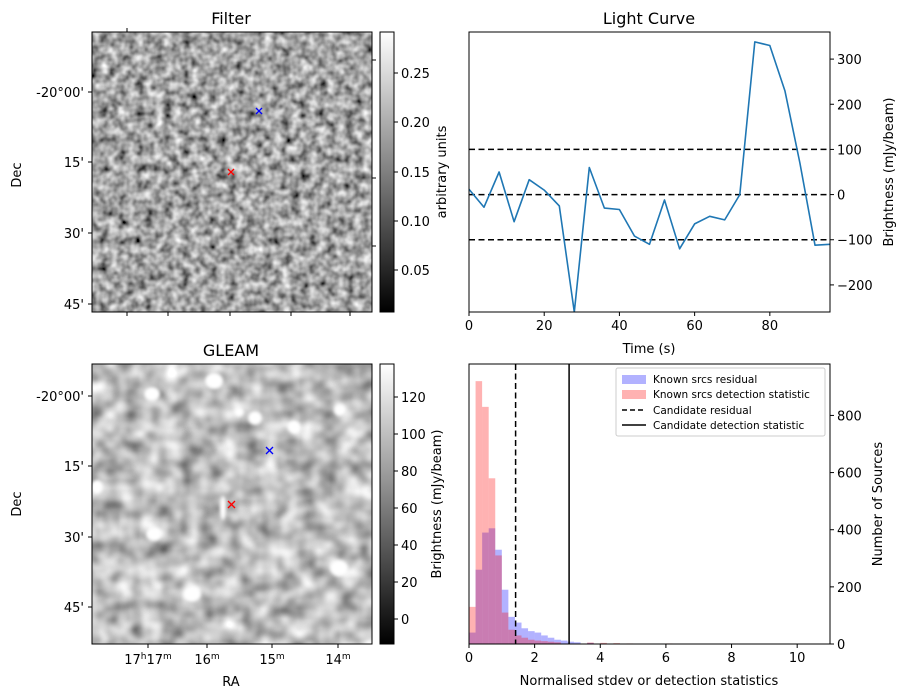  I want to click on lightcurve-yticks: −200 −100 0 100 200 300, so click(851, 173).